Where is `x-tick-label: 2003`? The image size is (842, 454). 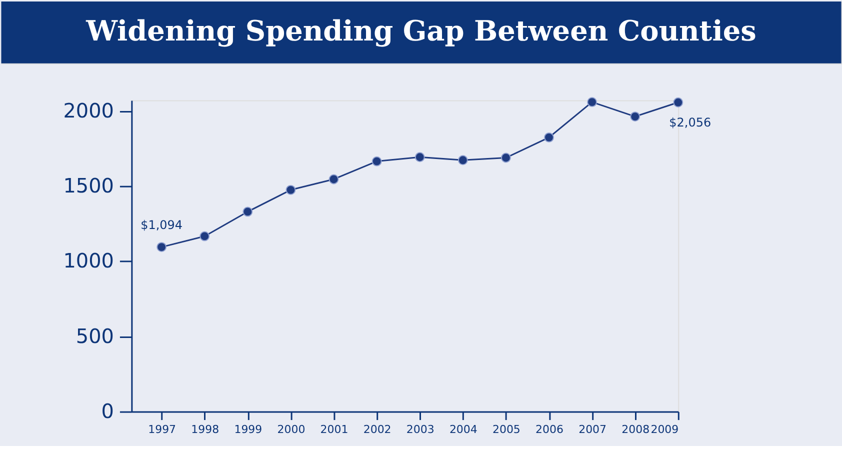 x-tick-label: 2003 is located at coordinates (420, 429).